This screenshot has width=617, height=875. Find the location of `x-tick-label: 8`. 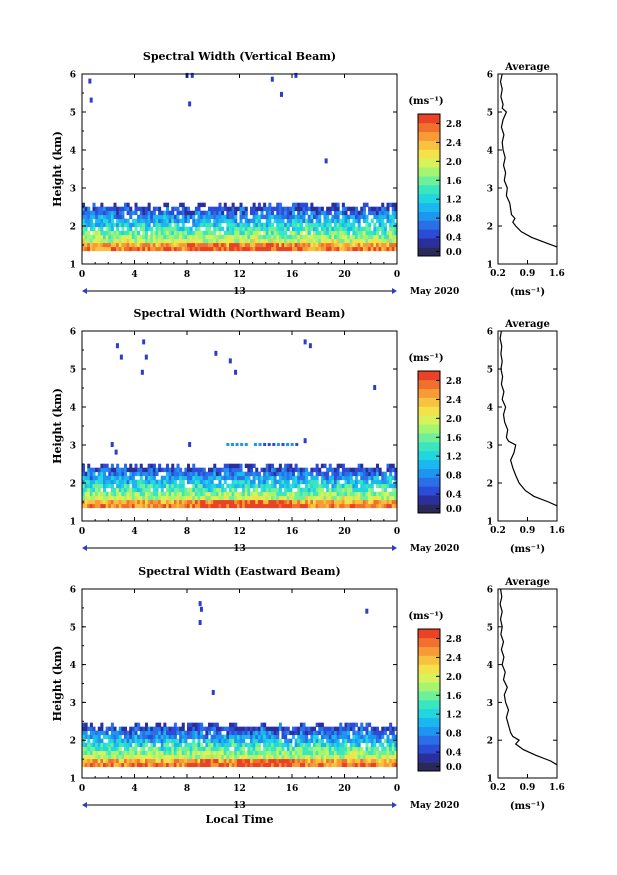

x-tick-label: 8 is located at coordinates (187, 789).